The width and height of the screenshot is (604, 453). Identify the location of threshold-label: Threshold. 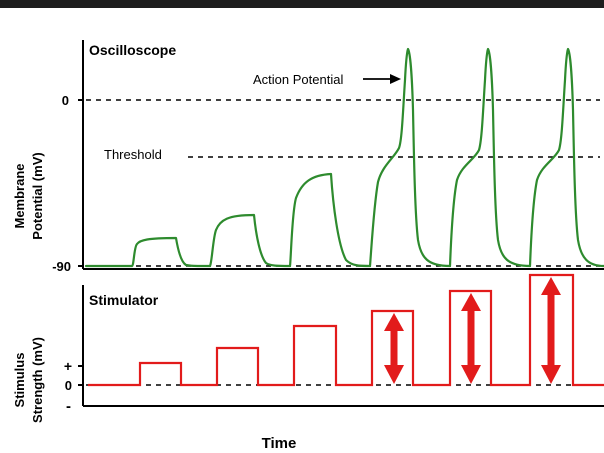
(133, 154).